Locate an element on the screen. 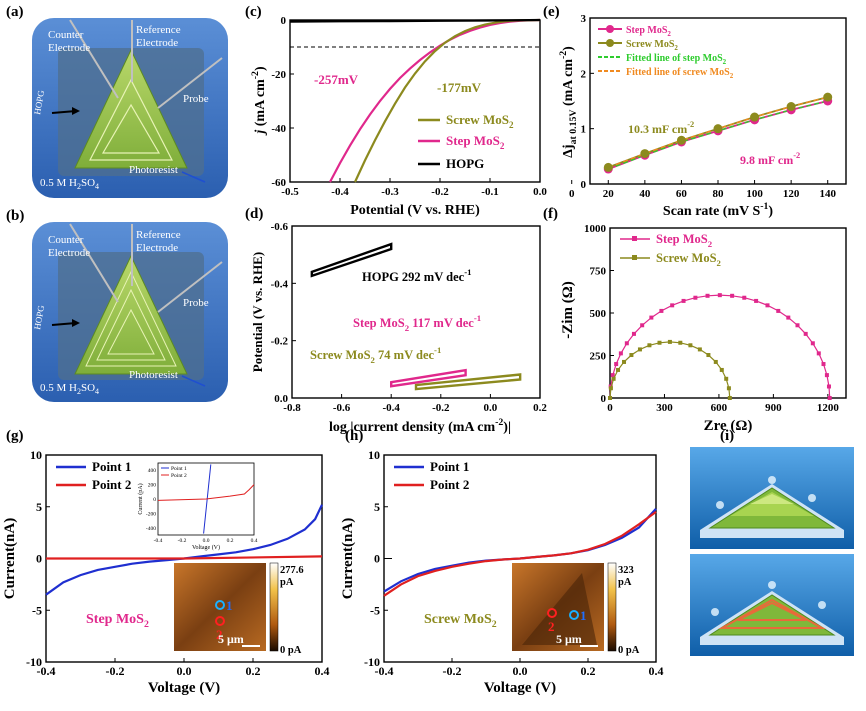  scale-bar-label: 5 μm is located at coordinates (231, 639).